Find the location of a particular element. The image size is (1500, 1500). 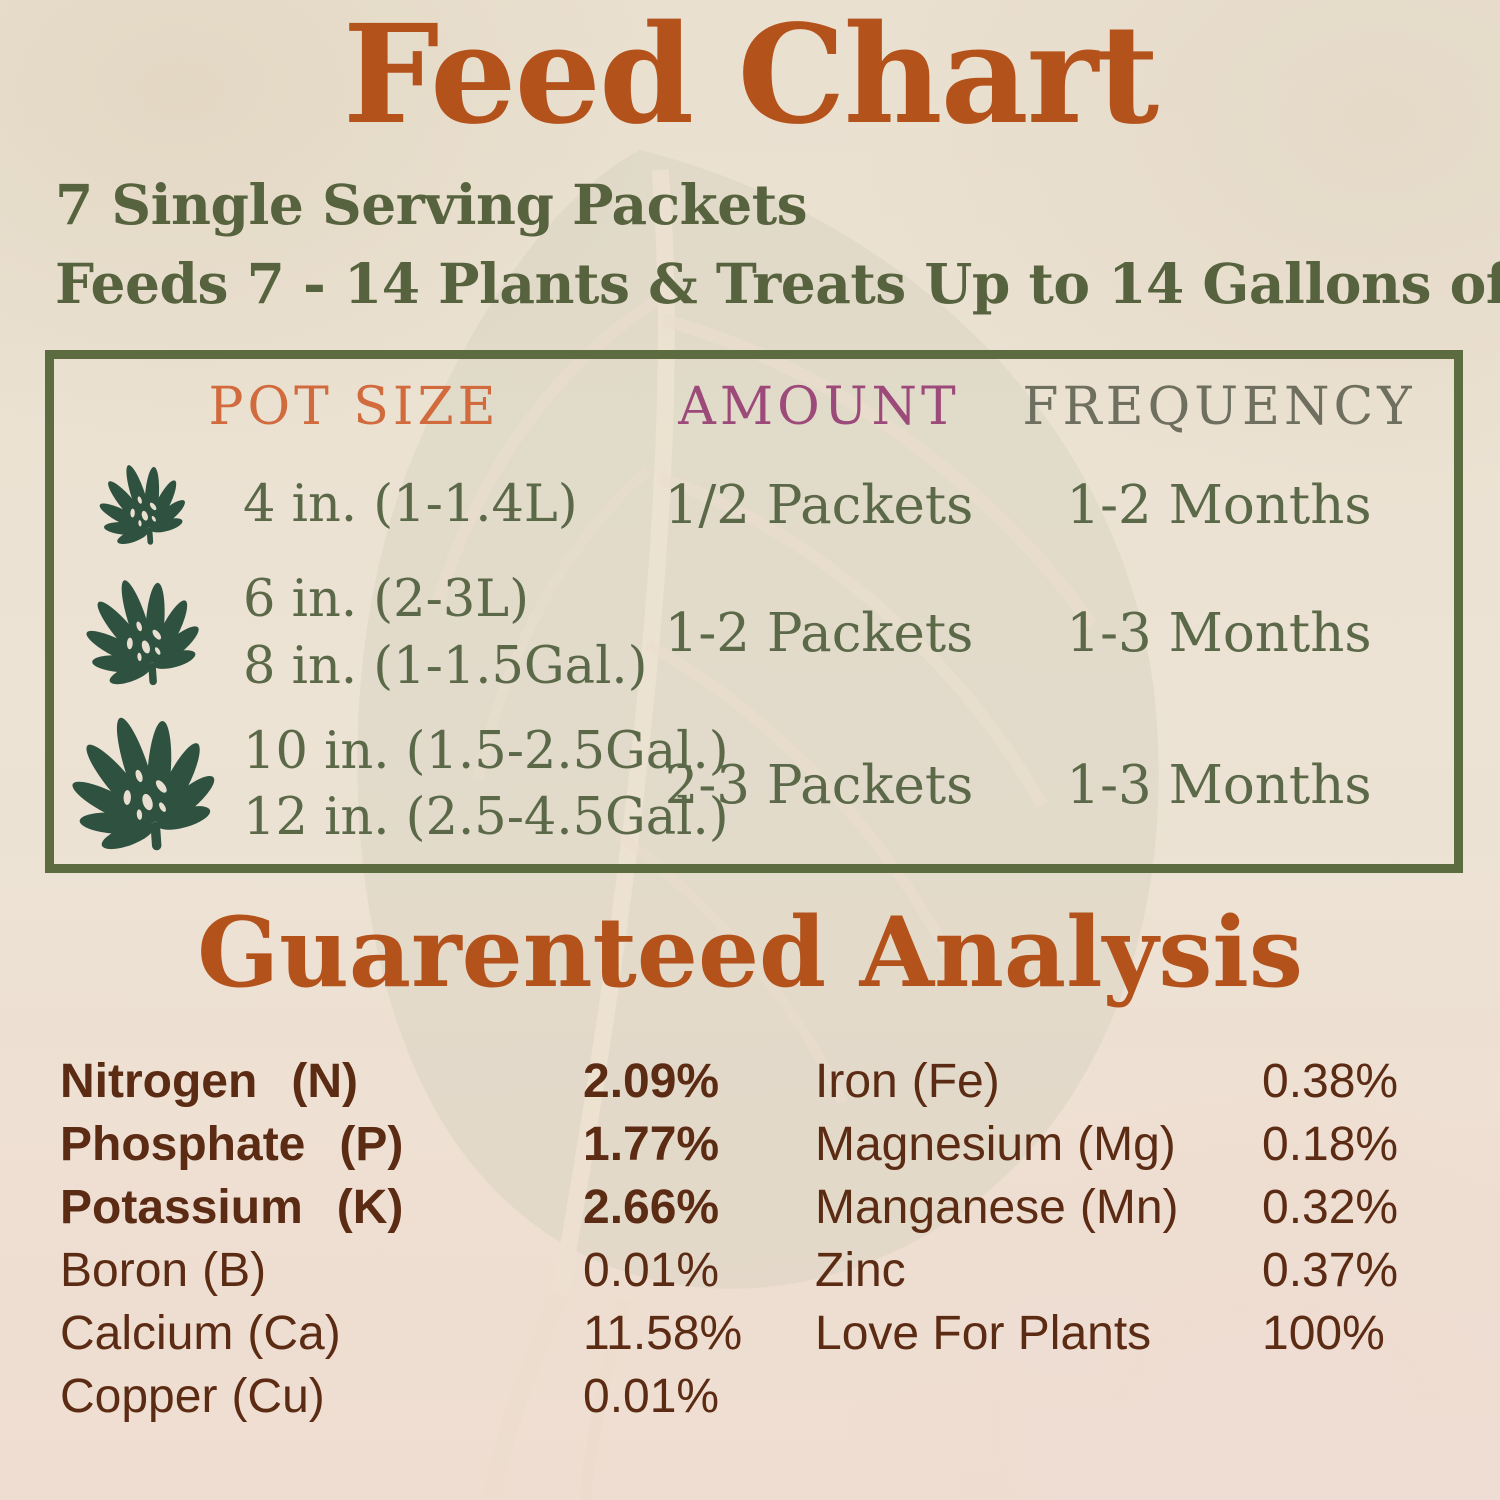

analysis-row: Zinc 0.37% is located at coordinates (1157, 1270).